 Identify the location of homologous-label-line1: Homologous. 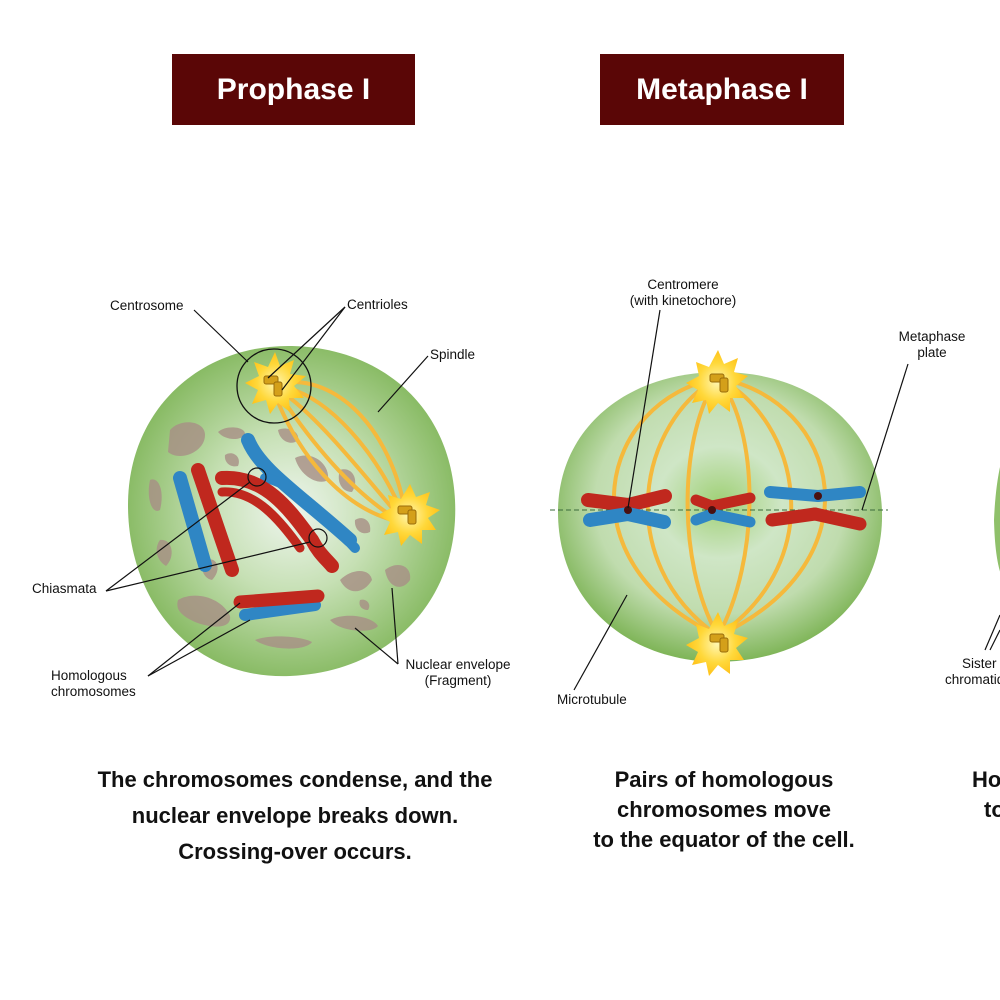
(89, 675).